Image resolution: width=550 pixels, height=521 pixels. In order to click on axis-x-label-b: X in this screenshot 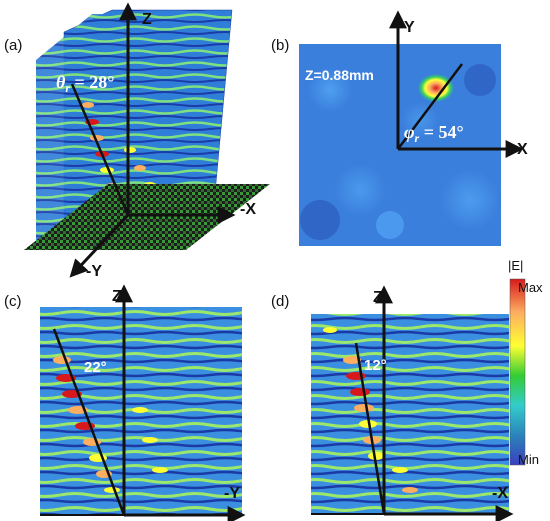, I will do `click(522, 149)`.